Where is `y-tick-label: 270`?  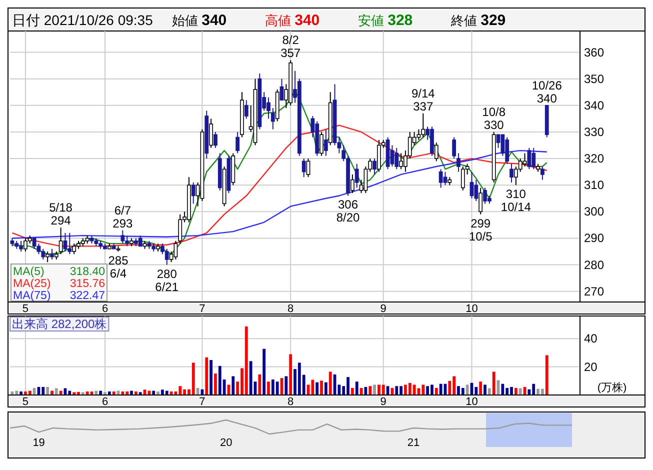 y-tick-label: 270 is located at coordinates (594, 291).